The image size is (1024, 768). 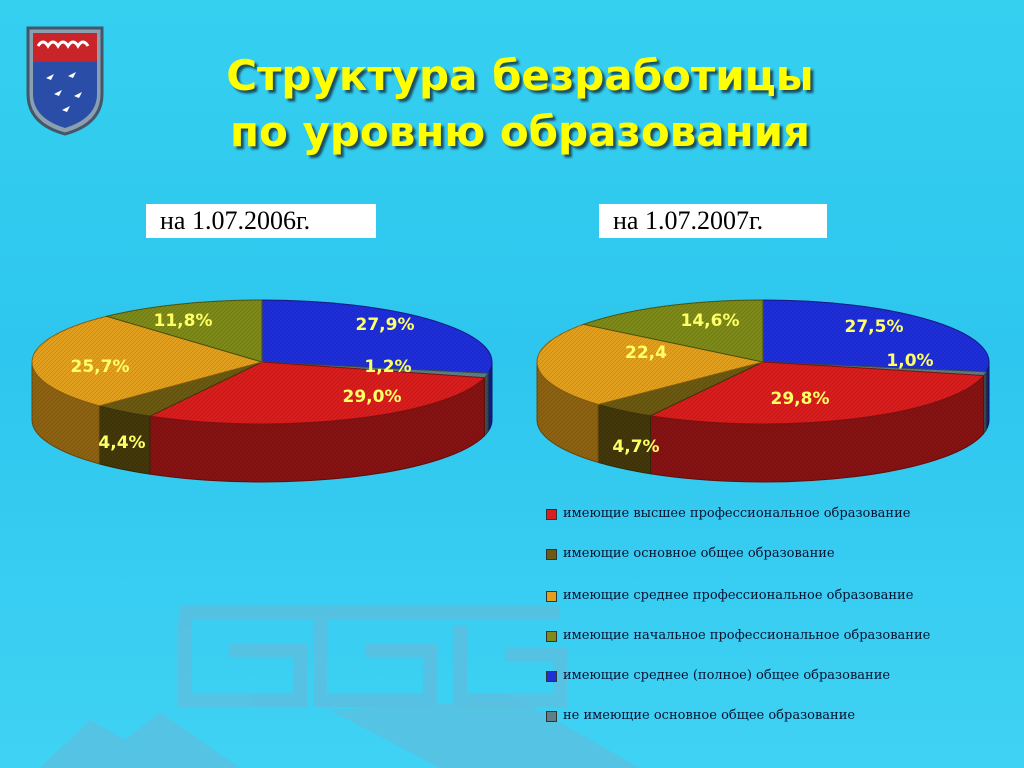 What do you see at coordinates (100, 367) in the screenshot?
I see `data-label-secondary_prof: 25,7%` at bounding box center [100, 367].